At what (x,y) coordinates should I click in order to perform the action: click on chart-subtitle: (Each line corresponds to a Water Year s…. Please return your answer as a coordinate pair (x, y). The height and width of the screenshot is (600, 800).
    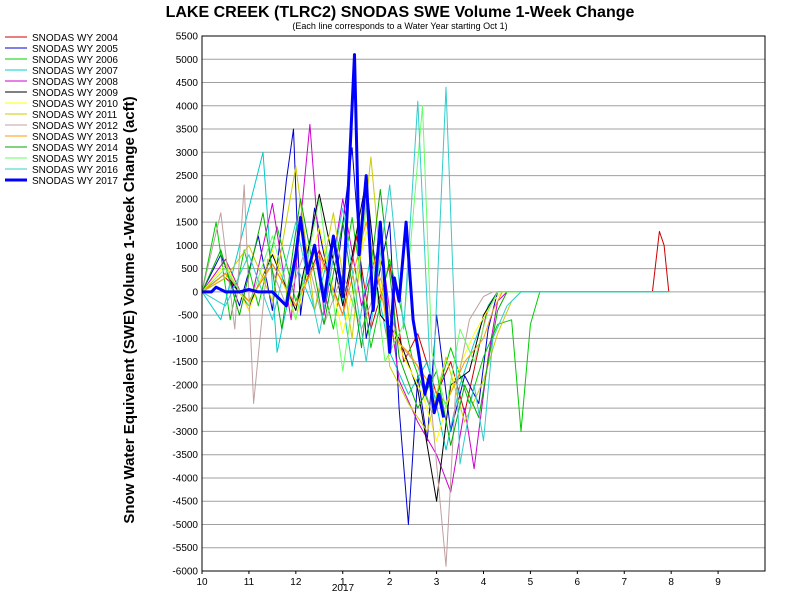
    Looking at the image, I should click on (399, 26).